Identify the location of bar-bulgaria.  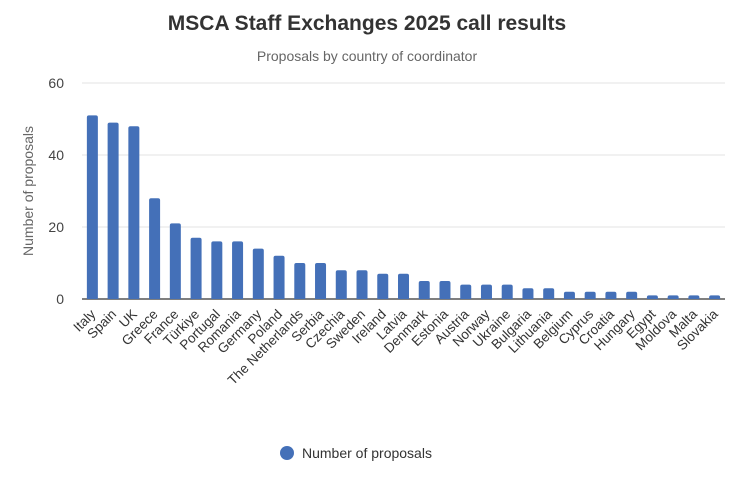
(528, 293).